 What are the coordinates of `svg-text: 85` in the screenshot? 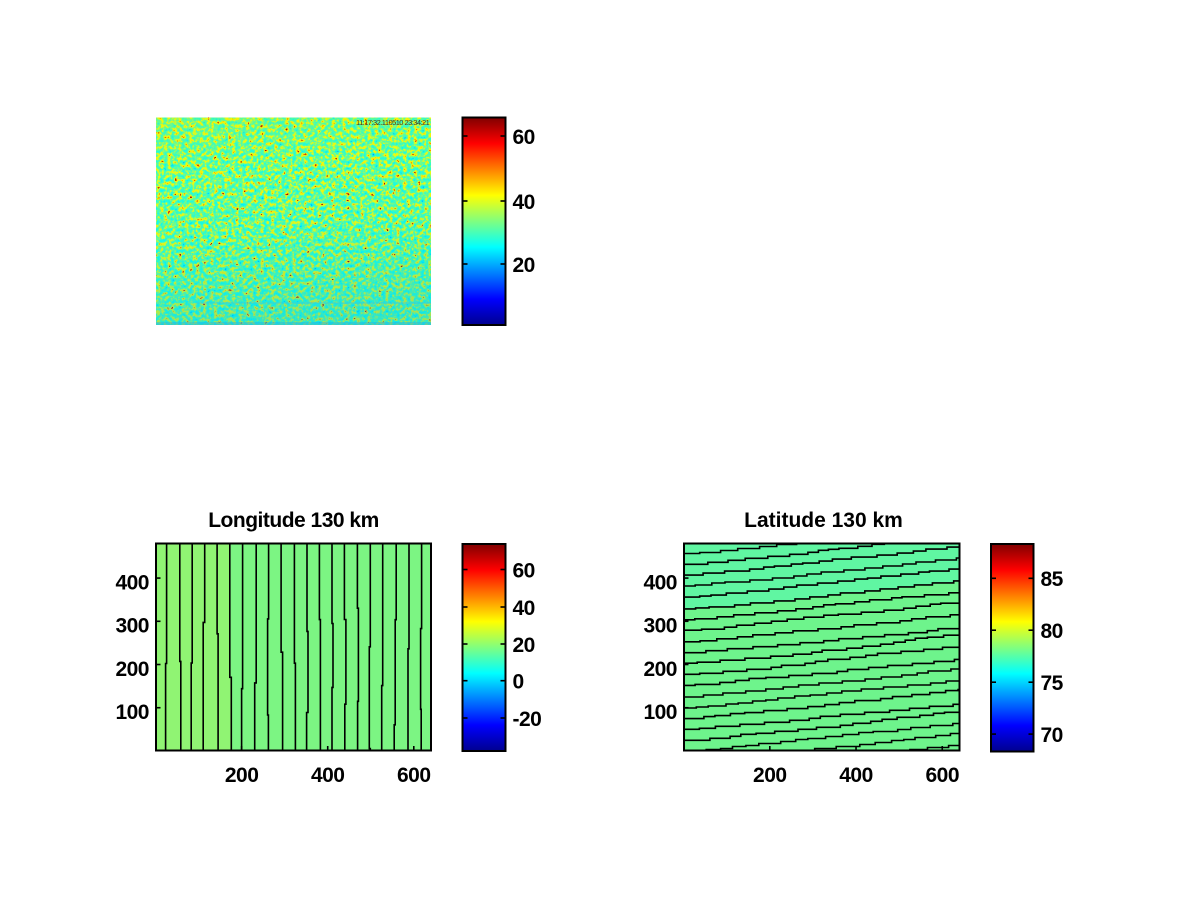 It's located at (1052, 579).